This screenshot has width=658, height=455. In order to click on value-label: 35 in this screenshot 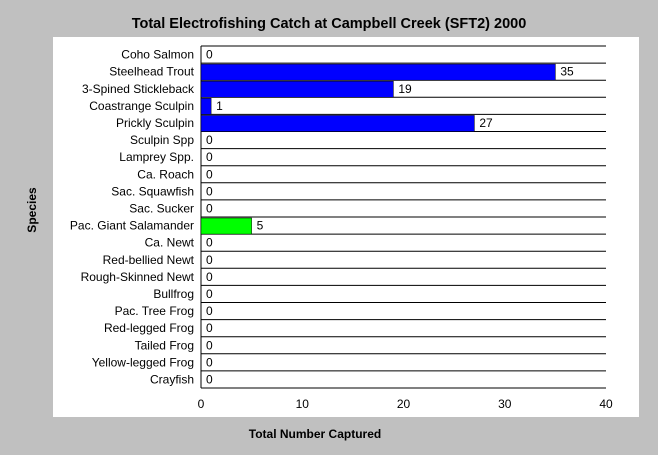, I will do `click(567, 72)`.